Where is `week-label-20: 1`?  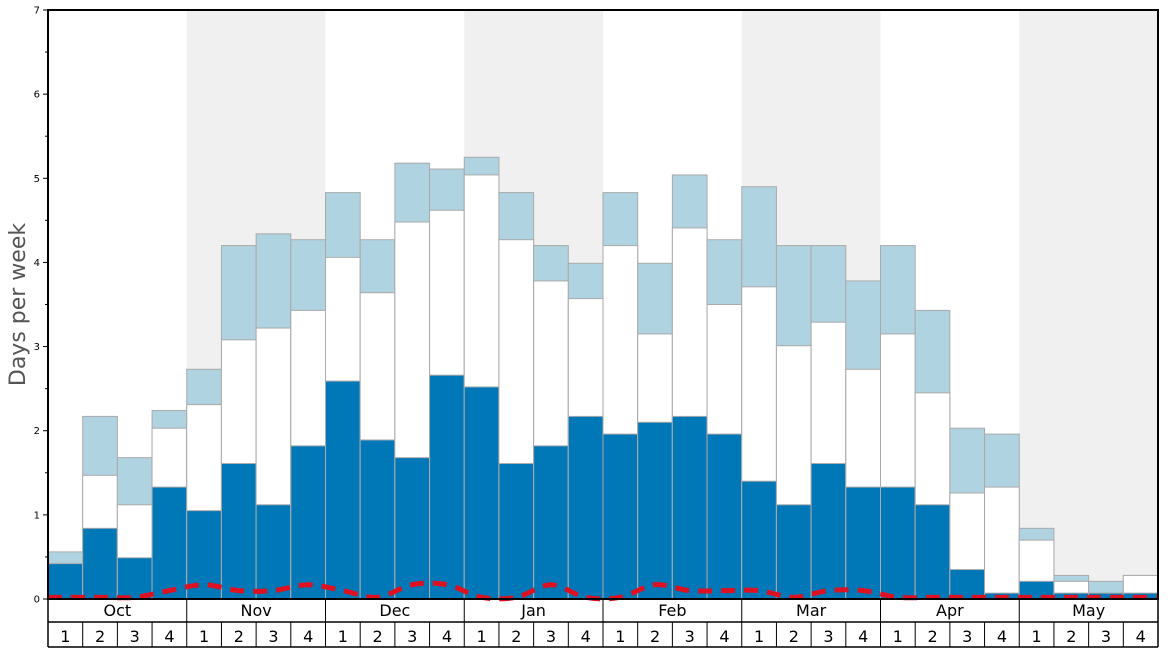 week-label-20: 1 is located at coordinates (759, 636).